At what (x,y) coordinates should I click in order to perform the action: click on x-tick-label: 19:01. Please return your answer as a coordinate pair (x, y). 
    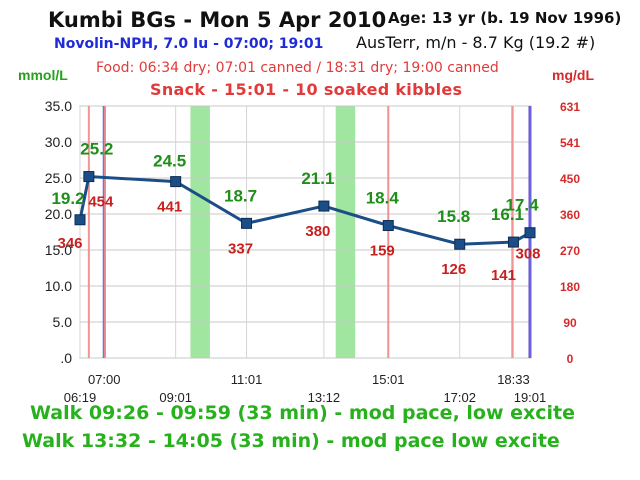
    Looking at the image, I should click on (530, 397).